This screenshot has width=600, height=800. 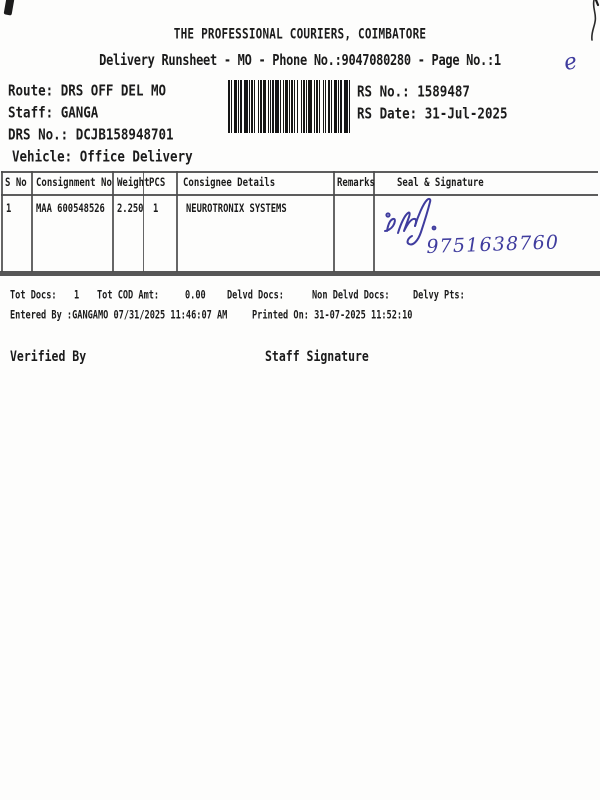 I want to click on cell-consignment-no: MAA 600548526, so click(x=70, y=209).